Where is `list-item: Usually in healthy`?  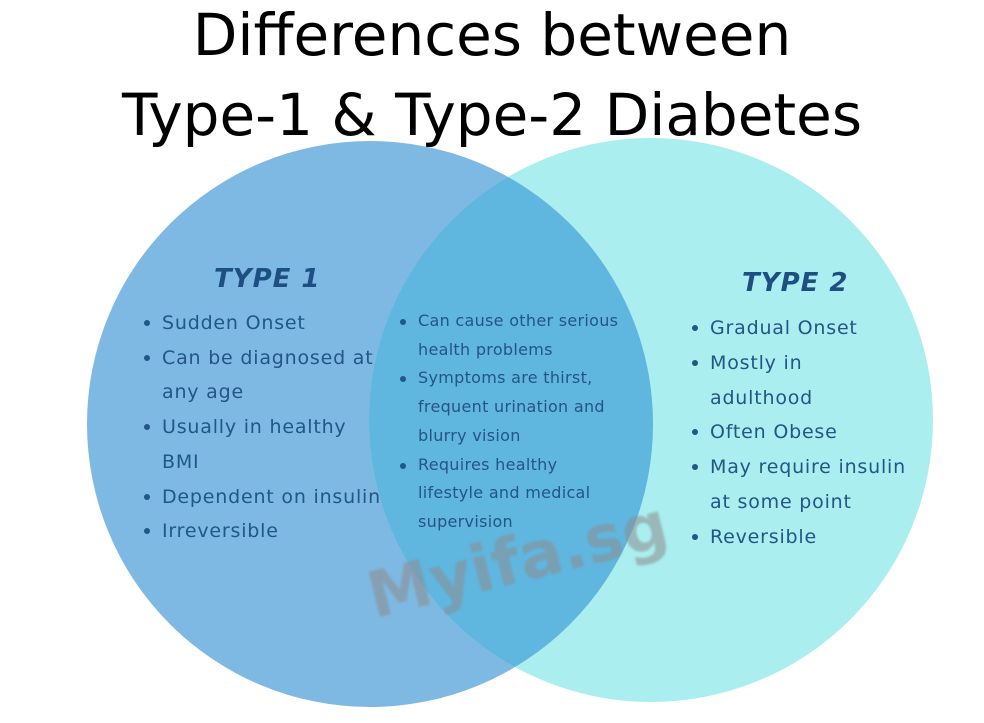
list-item: Usually in healthy is located at coordinates (265, 427).